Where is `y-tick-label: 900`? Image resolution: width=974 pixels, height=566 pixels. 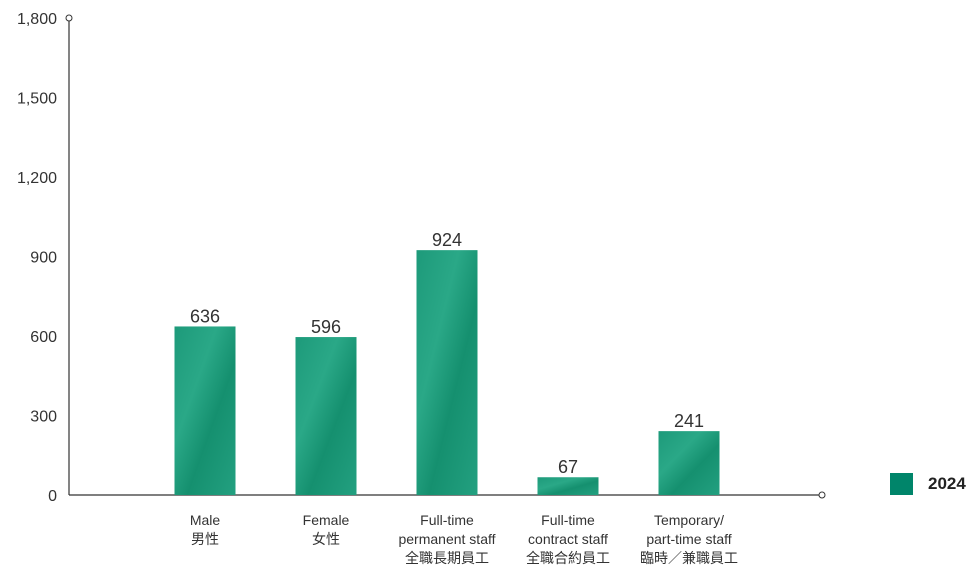
y-tick-label: 900 is located at coordinates (43, 258).